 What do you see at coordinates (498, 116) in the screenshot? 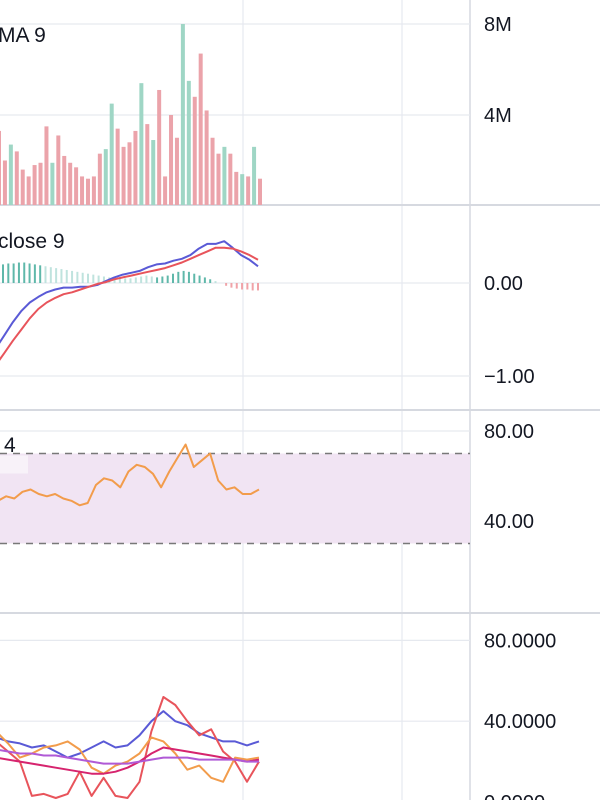
I see `axis-tick-label: 4M` at bounding box center [498, 116].